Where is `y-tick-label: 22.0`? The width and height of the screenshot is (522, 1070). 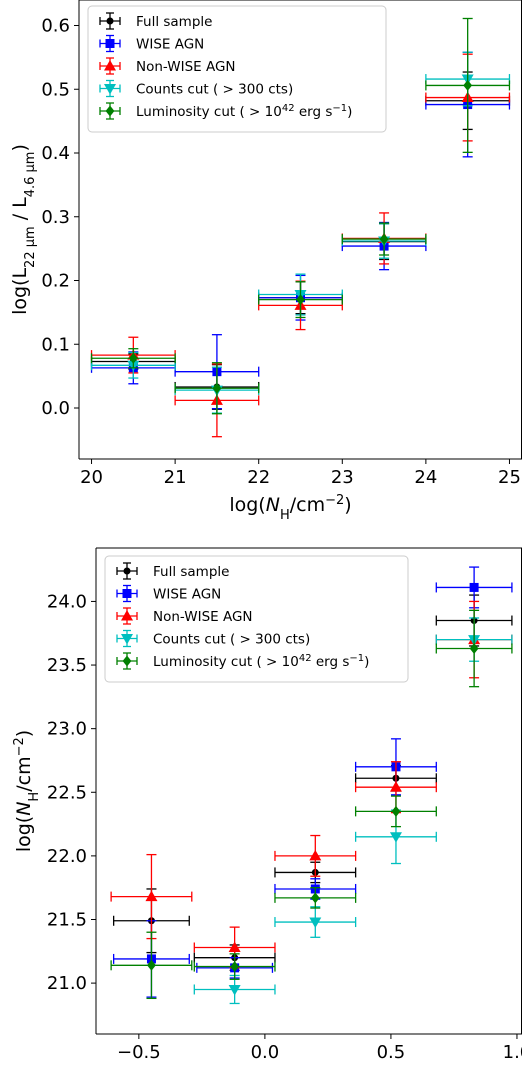 y-tick-label: 22.0 is located at coordinates (67, 856).